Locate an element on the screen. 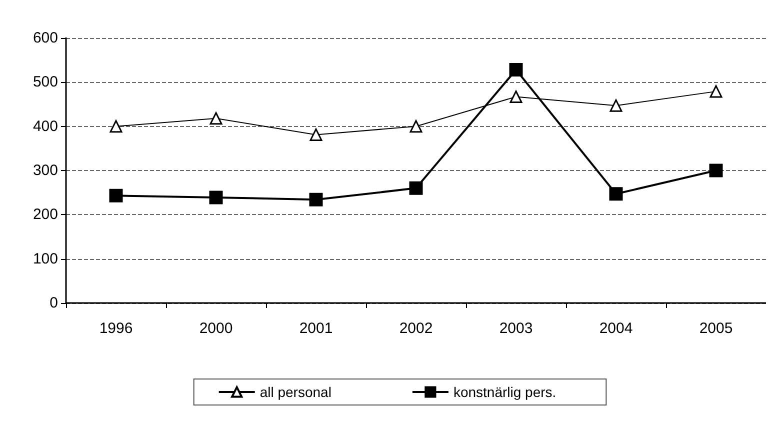  x-tick-label: 2000 is located at coordinates (216, 328).